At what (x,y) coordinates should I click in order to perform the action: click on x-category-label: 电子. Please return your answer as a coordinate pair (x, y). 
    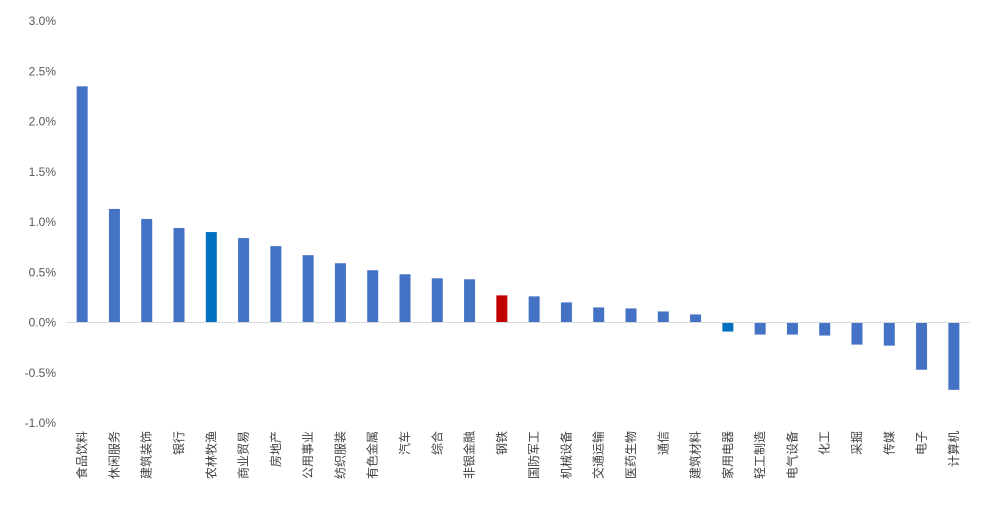
    Looking at the image, I should click on (922, 443).